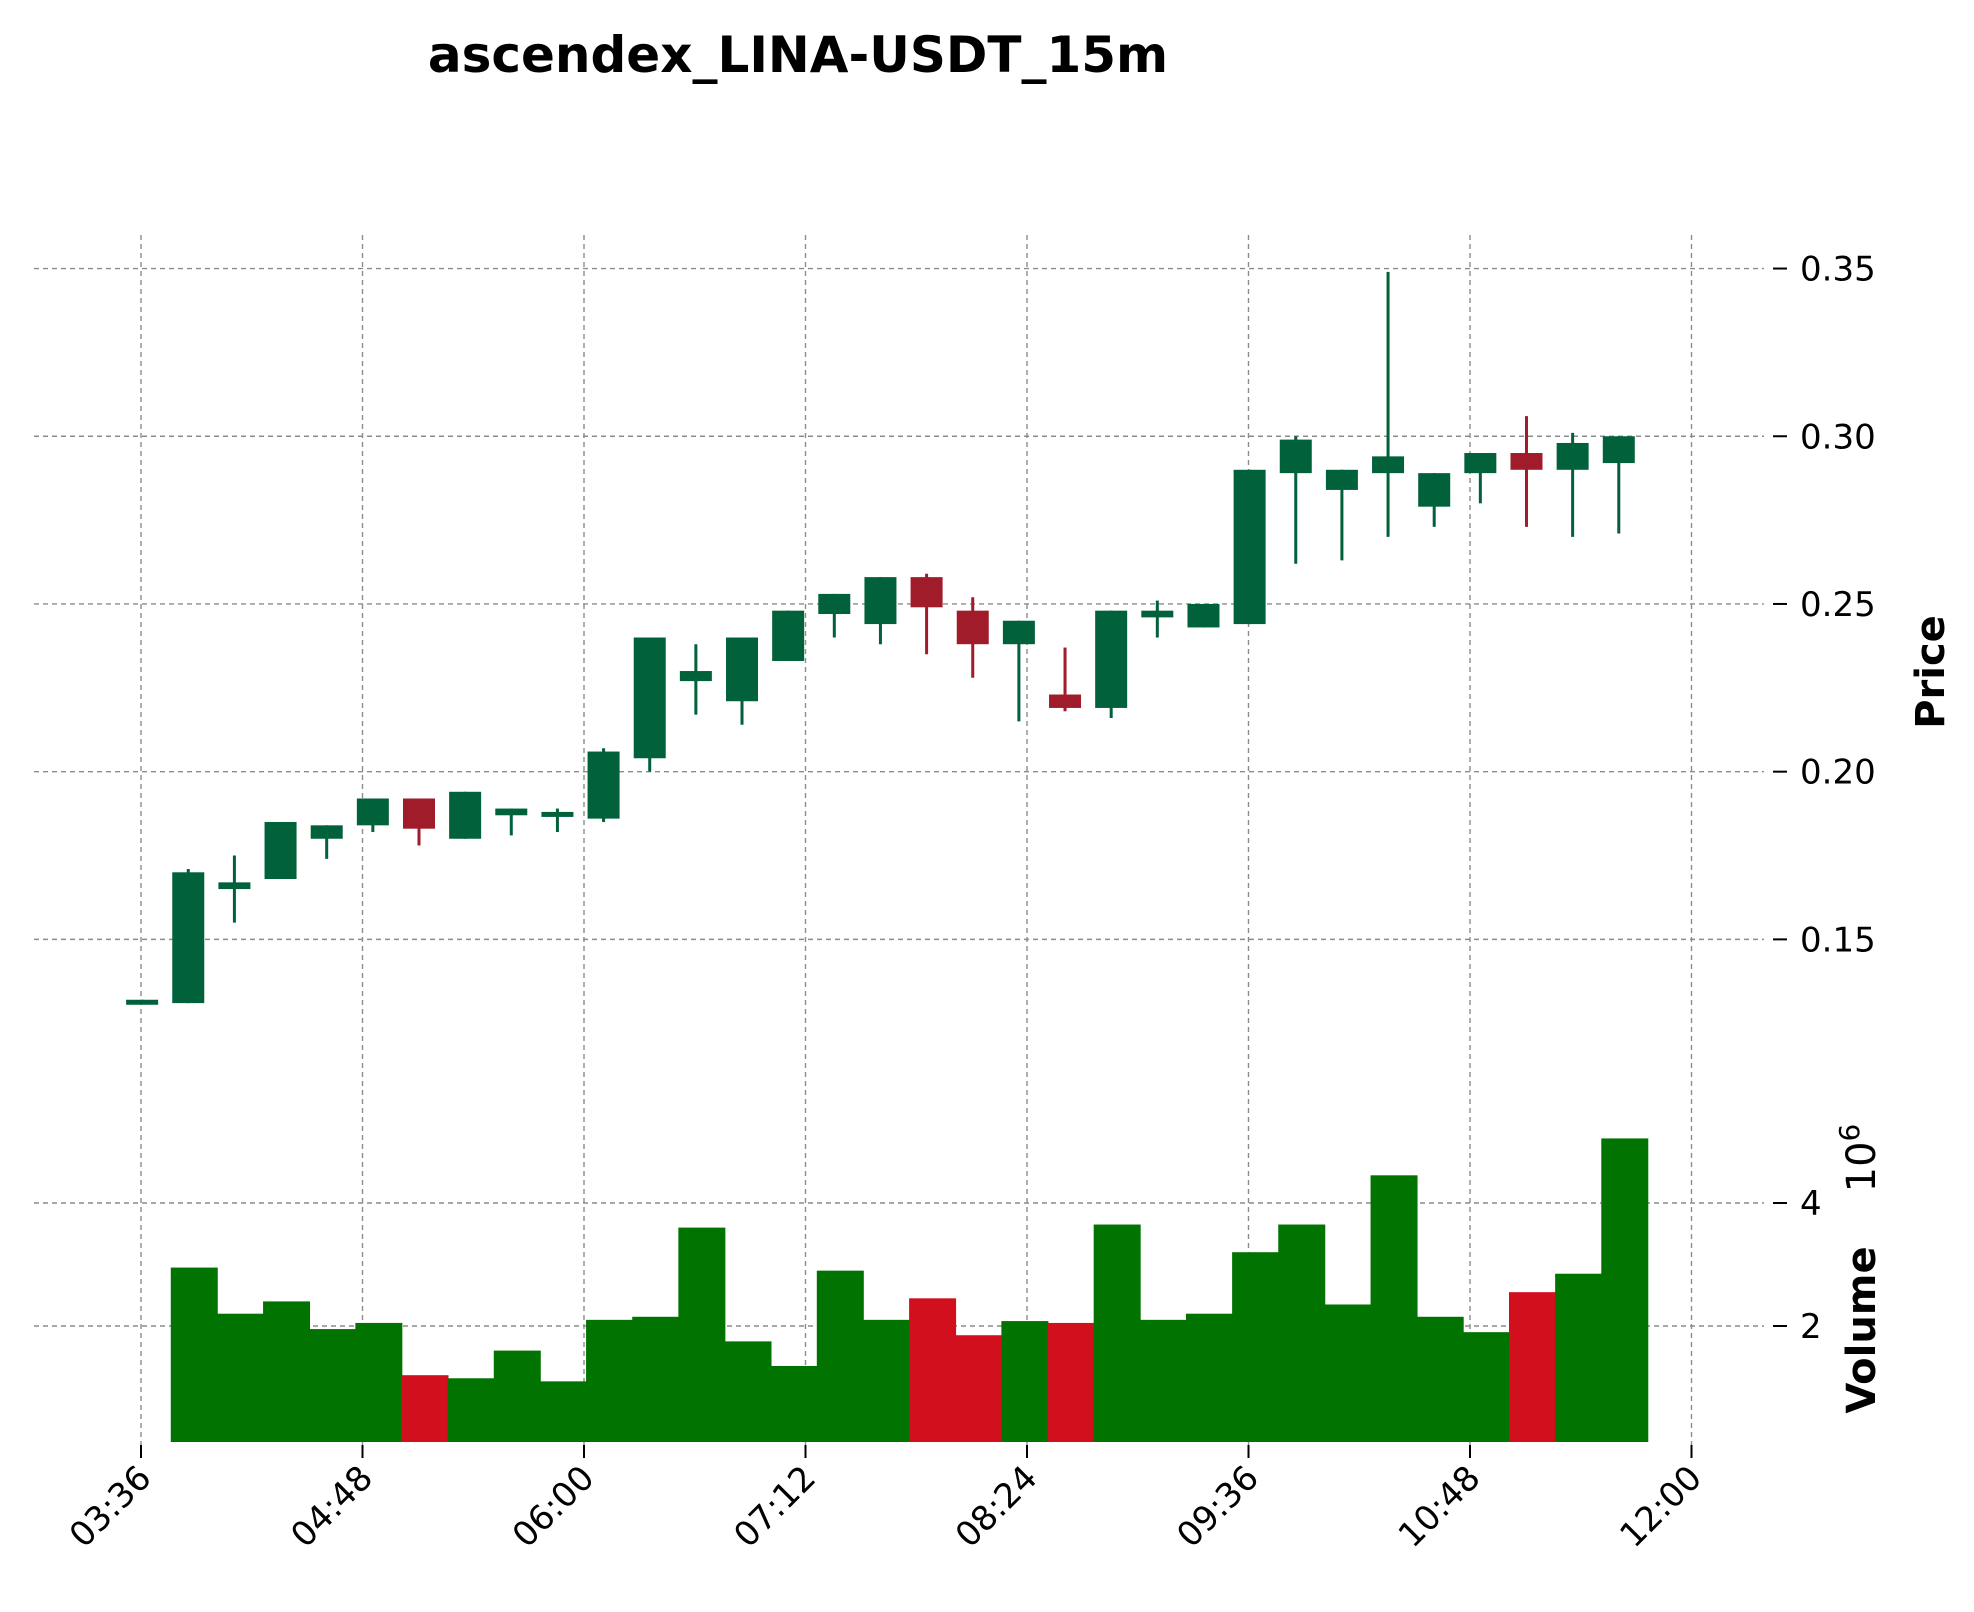 The height and width of the screenshot is (1612, 1974). I want to click on price-tick-label: 0.20, so click(1838, 773).